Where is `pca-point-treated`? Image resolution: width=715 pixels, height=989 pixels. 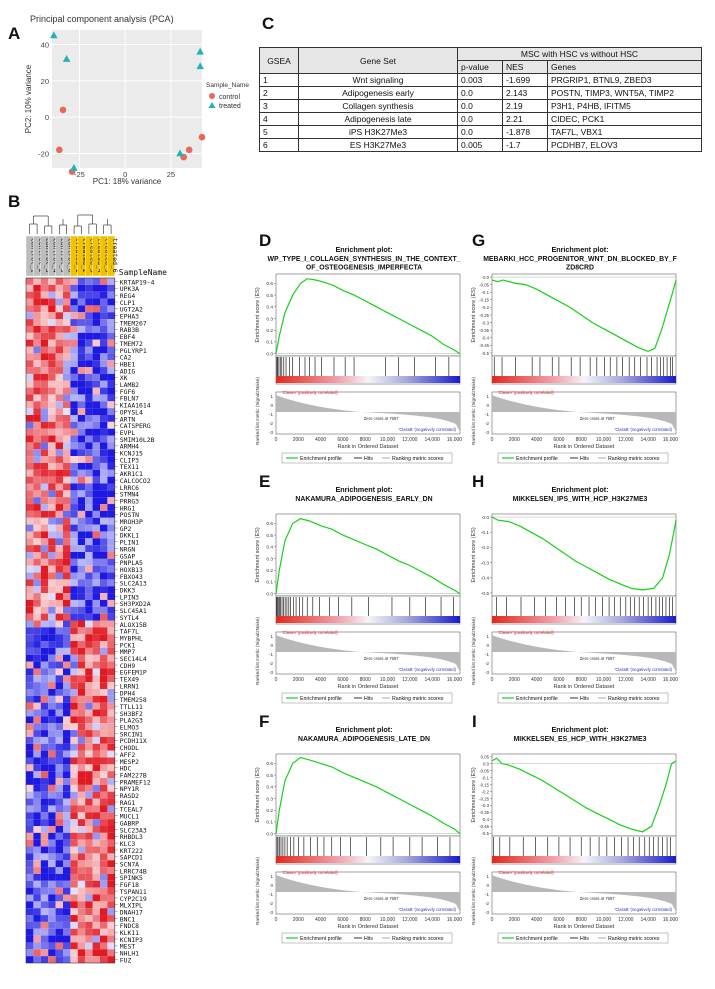 pca-point-treated is located at coordinates (180, 153).